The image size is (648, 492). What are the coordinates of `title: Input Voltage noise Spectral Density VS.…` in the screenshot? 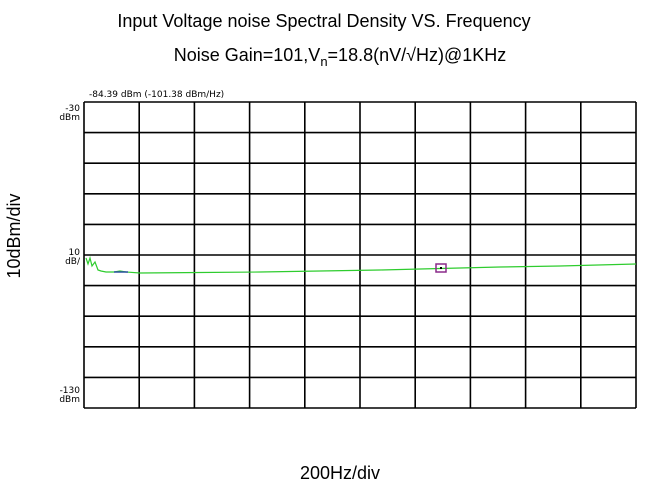 It's located at (323, 21).